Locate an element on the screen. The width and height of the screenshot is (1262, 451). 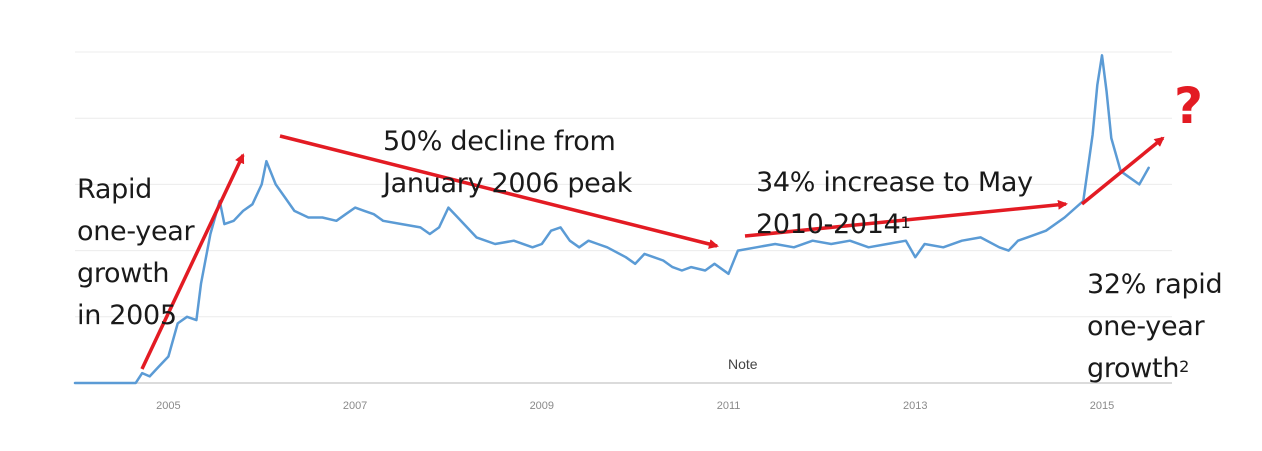
annotation-increase: 34% increase to May 2010-20141 is located at coordinates (894, 183).